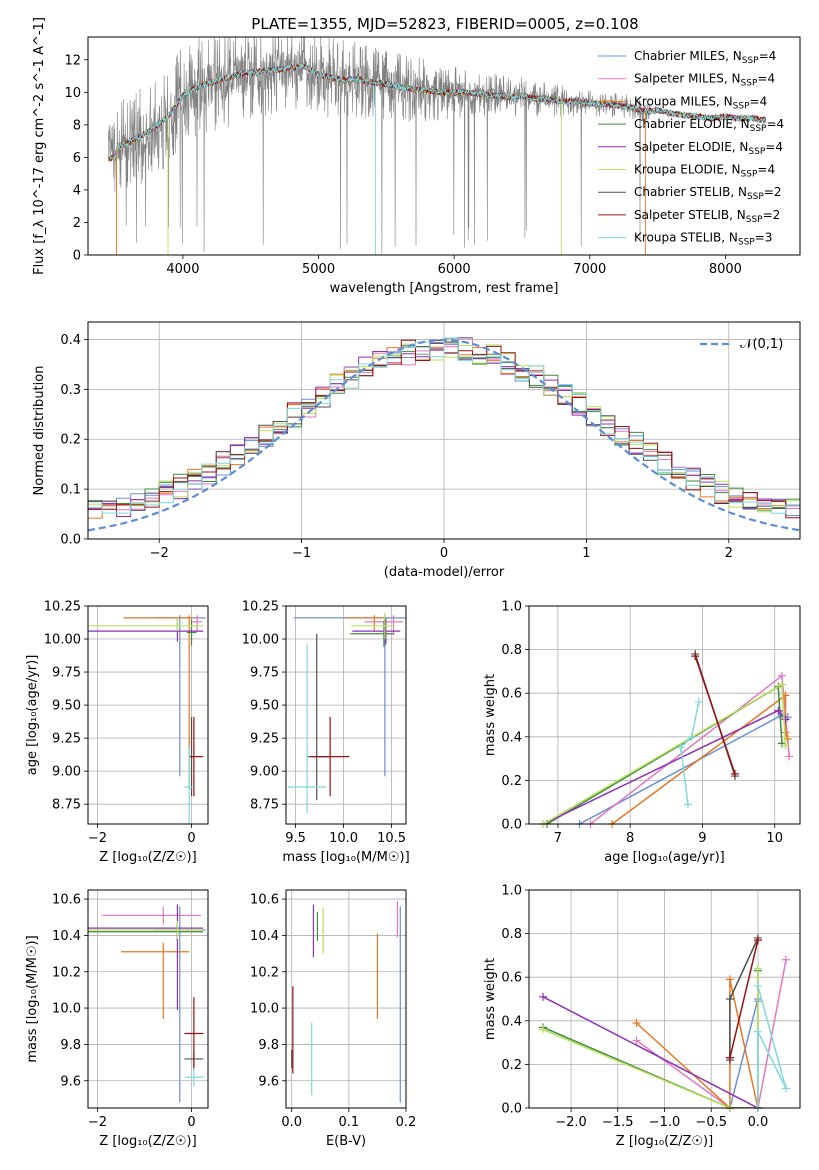 Image resolution: width=819 pixels, height=1170 pixels. I want to click on y-tick-label: 2, so click(77, 223).